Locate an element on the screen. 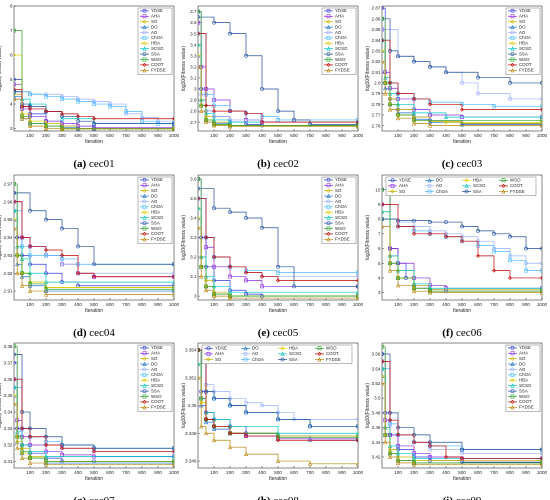 The width and height of the screenshot is (550, 500). x-tick-label: 900 is located at coordinates (342, 472).